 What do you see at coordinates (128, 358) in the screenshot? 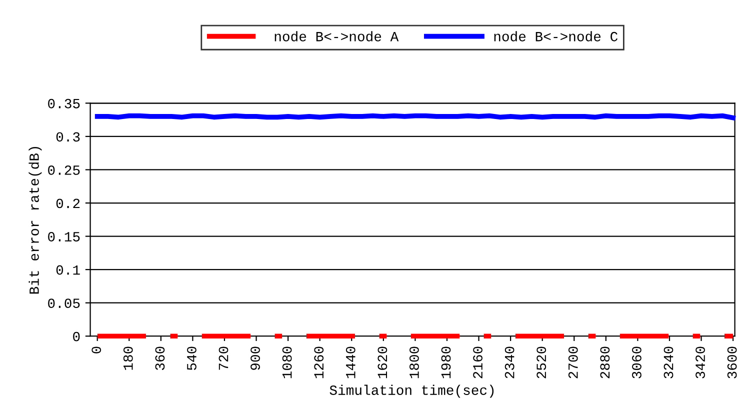
I see `x-tick-label: 180` at bounding box center [128, 358].